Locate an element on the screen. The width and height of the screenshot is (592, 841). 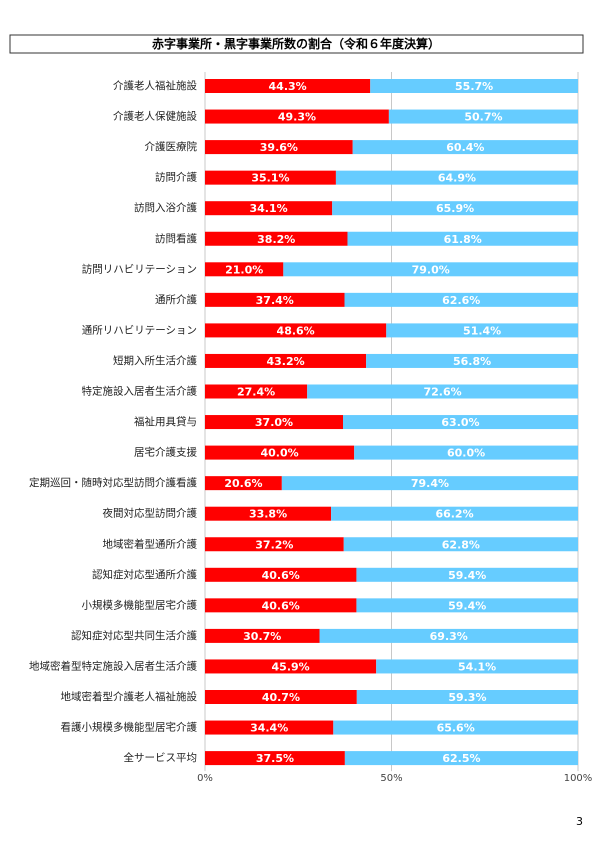
category-label: 訪問看護 is located at coordinates (176, 238).